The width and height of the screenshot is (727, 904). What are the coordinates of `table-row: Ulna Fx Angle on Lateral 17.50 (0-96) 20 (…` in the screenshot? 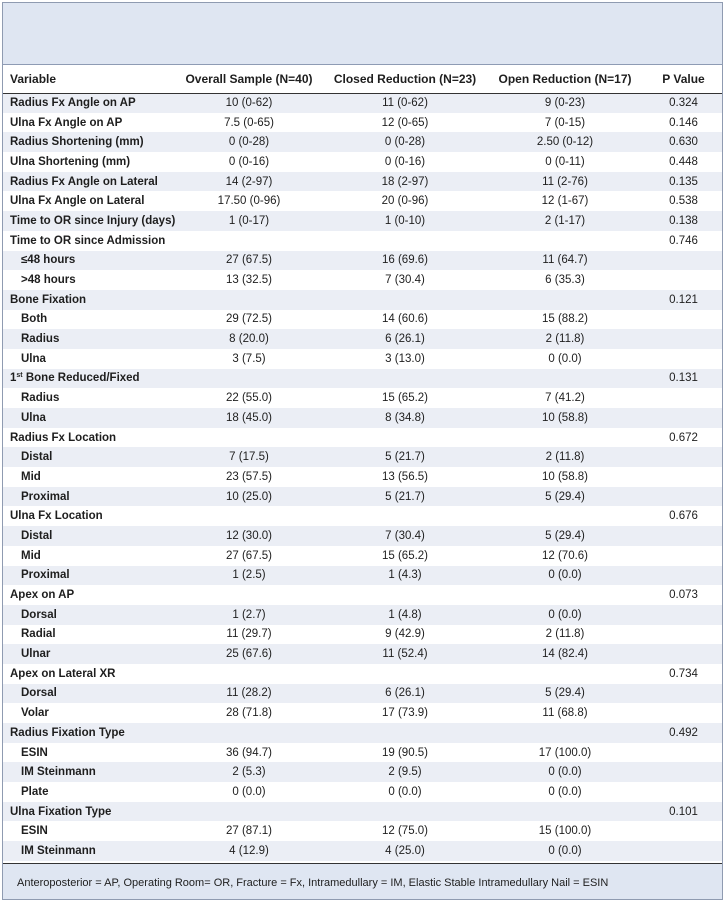 It's located at (362, 201).